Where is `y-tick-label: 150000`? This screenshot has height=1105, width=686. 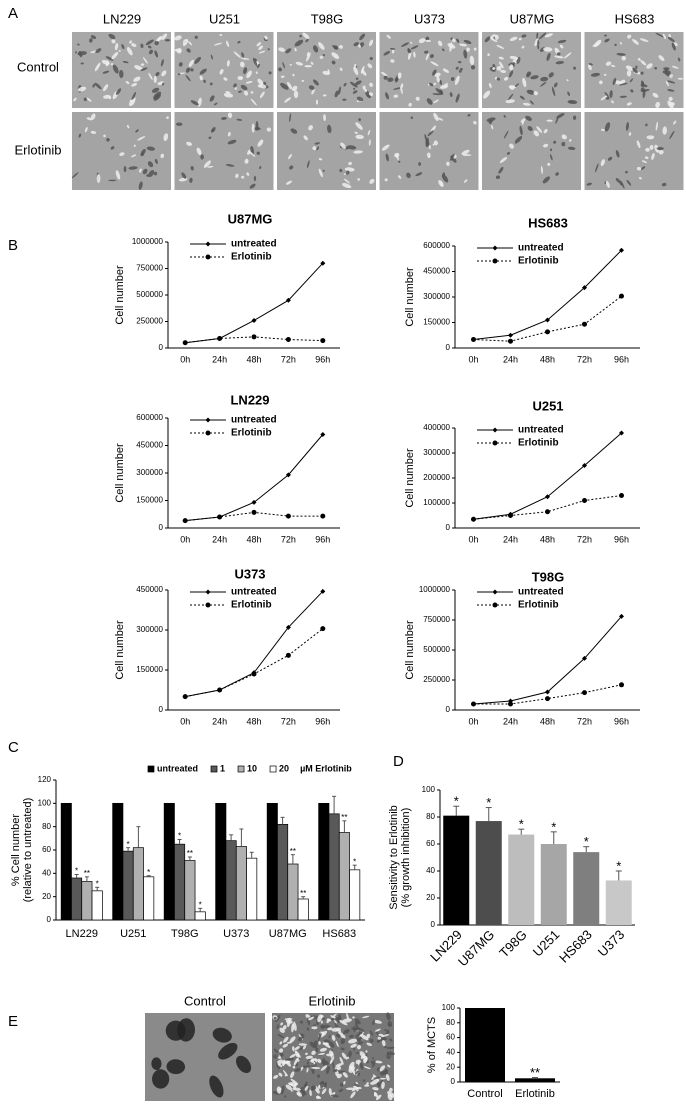 y-tick-label: 150000 is located at coordinates (149, 669).